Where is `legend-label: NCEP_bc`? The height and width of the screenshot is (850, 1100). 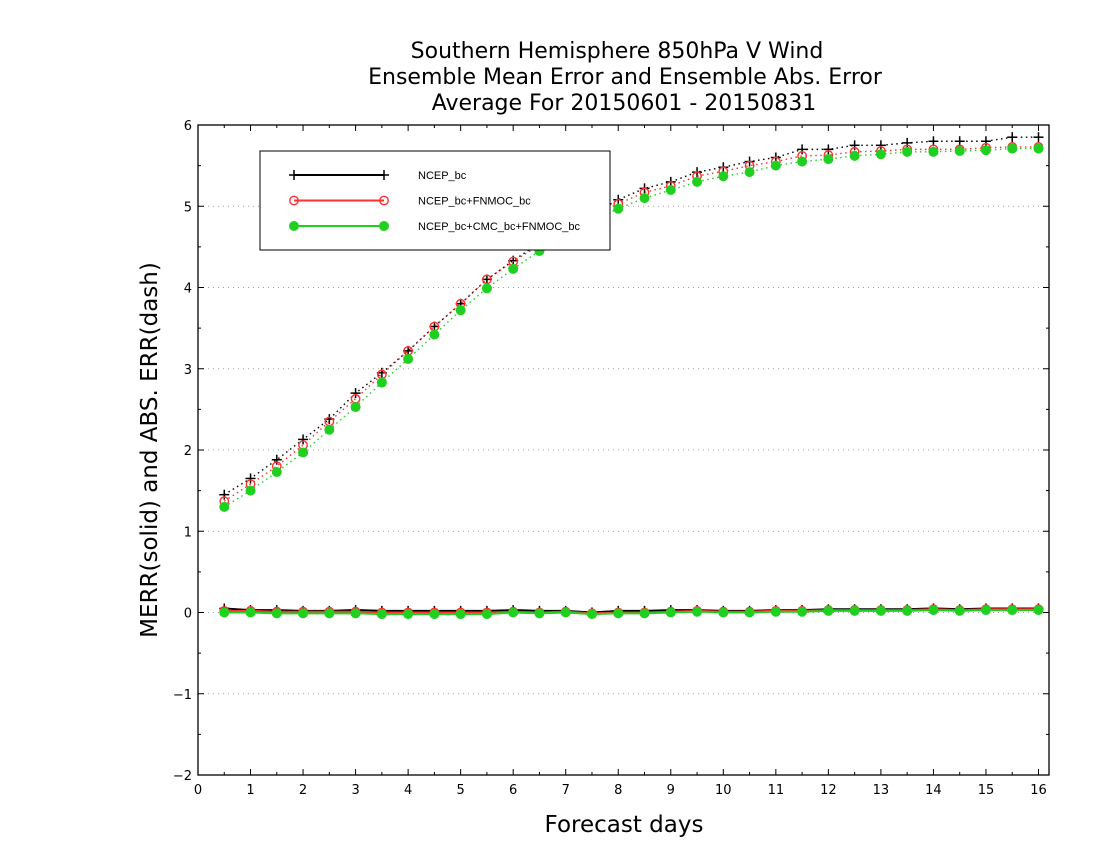 legend-label: NCEP_bc is located at coordinates (442, 176).